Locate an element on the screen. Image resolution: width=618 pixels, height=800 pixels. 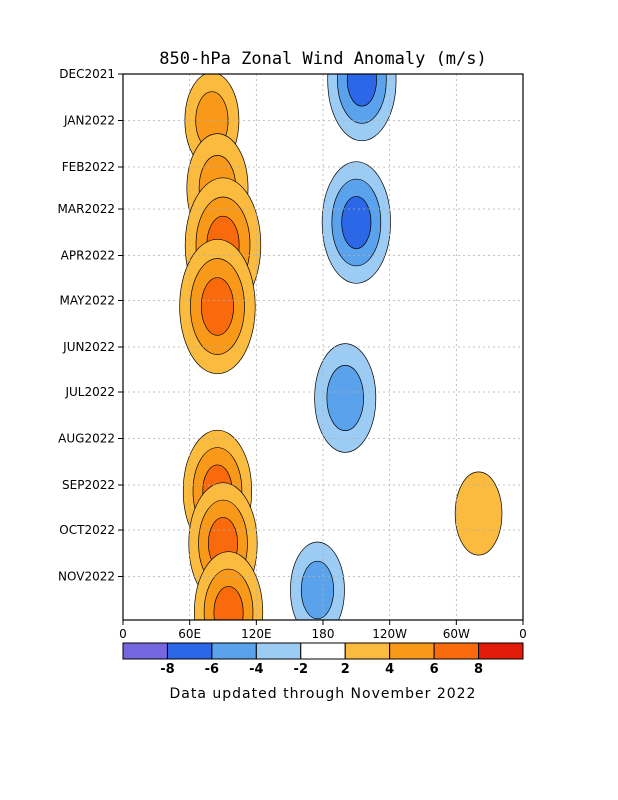
colorbar-label: -6 is located at coordinates (212, 669).